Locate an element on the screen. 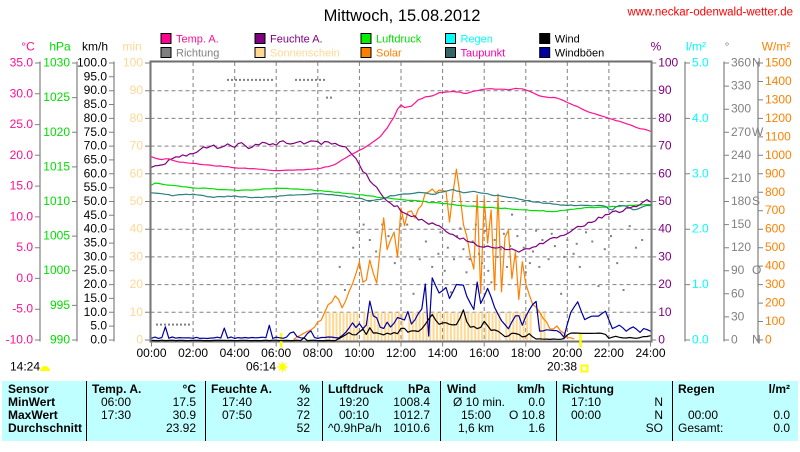 The image size is (800, 452). svg-text: 240 is located at coordinates (741, 155).